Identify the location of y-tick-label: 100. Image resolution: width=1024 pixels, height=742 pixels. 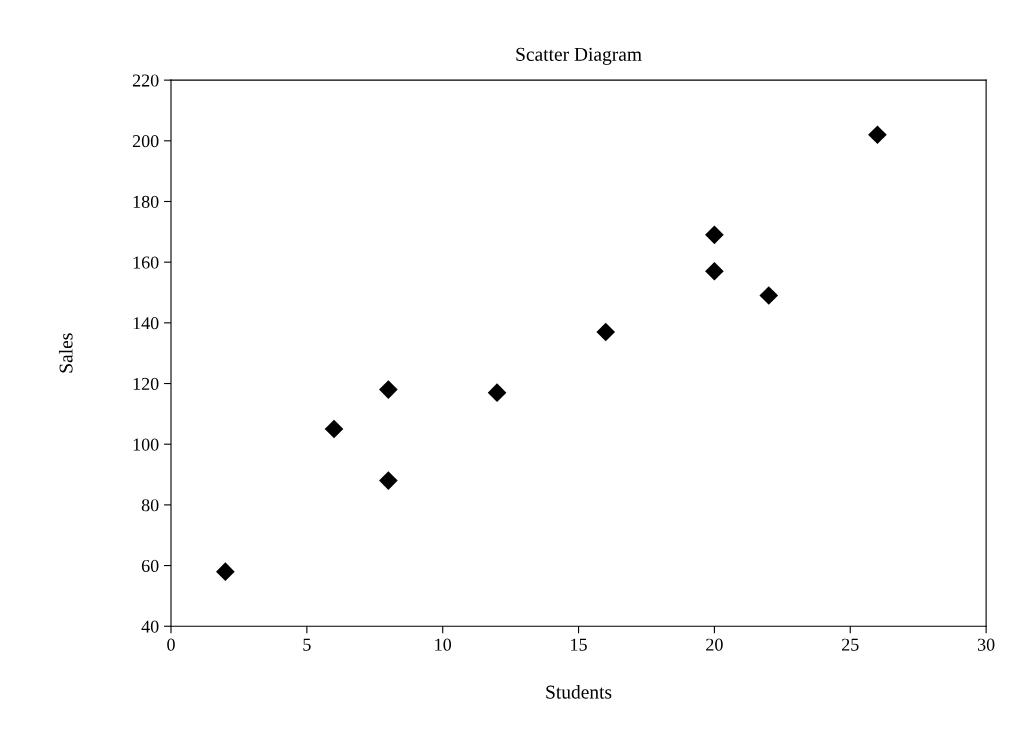
(146, 444).